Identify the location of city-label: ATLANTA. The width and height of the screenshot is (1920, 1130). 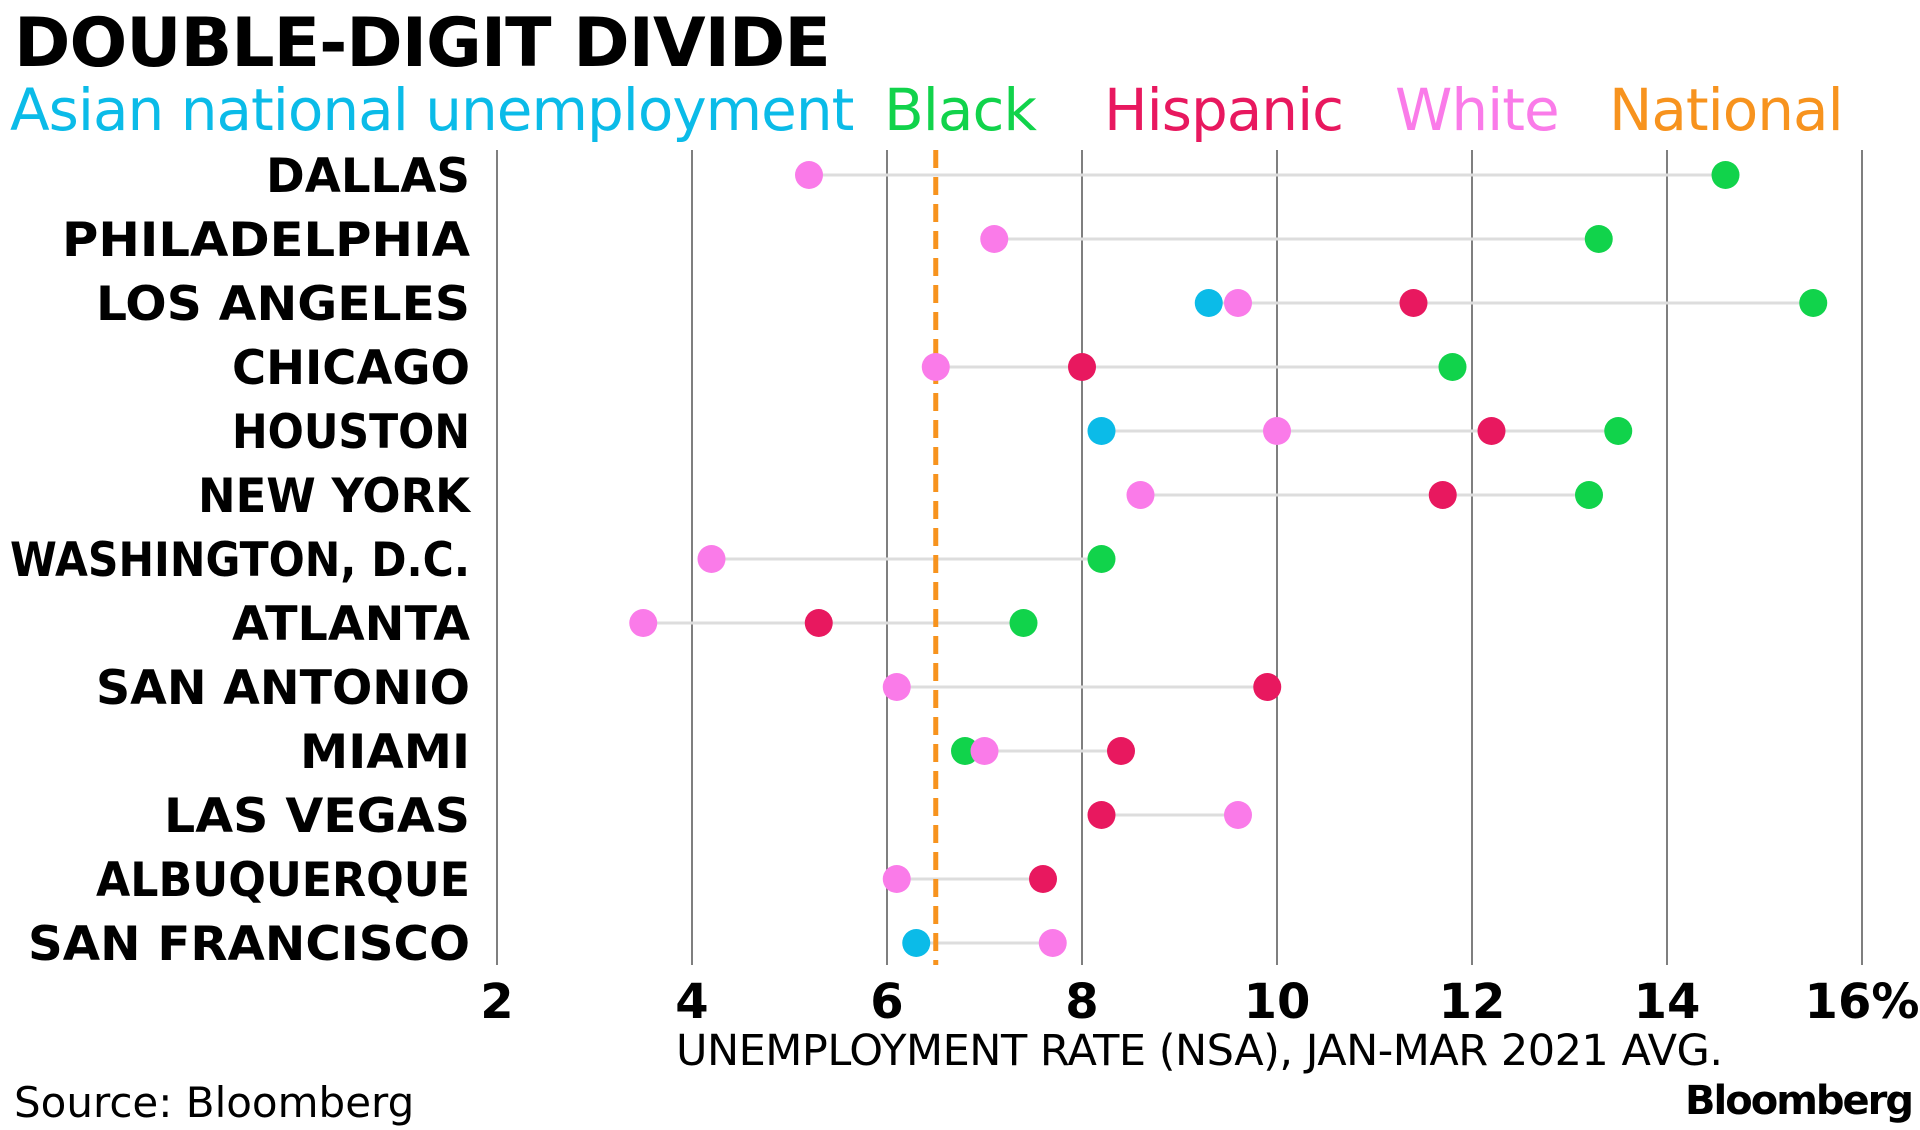
(351, 624).